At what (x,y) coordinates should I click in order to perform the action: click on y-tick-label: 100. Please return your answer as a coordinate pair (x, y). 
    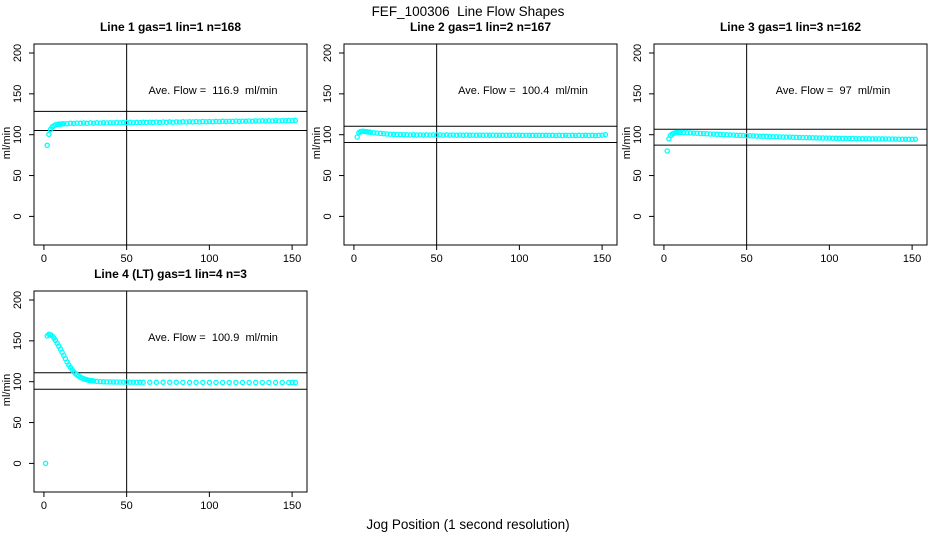
    Looking at the image, I should click on (638, 135).